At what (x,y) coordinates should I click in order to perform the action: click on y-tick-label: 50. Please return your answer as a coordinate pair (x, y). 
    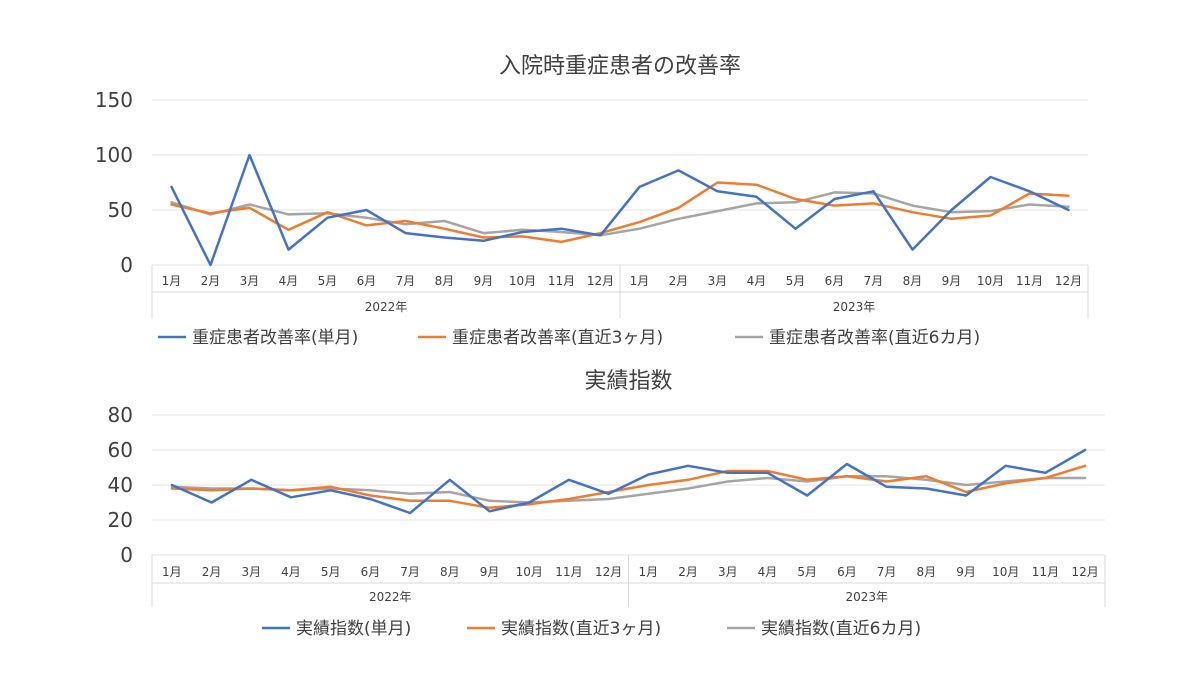
    Looking at the image, I should click on (120, 210).